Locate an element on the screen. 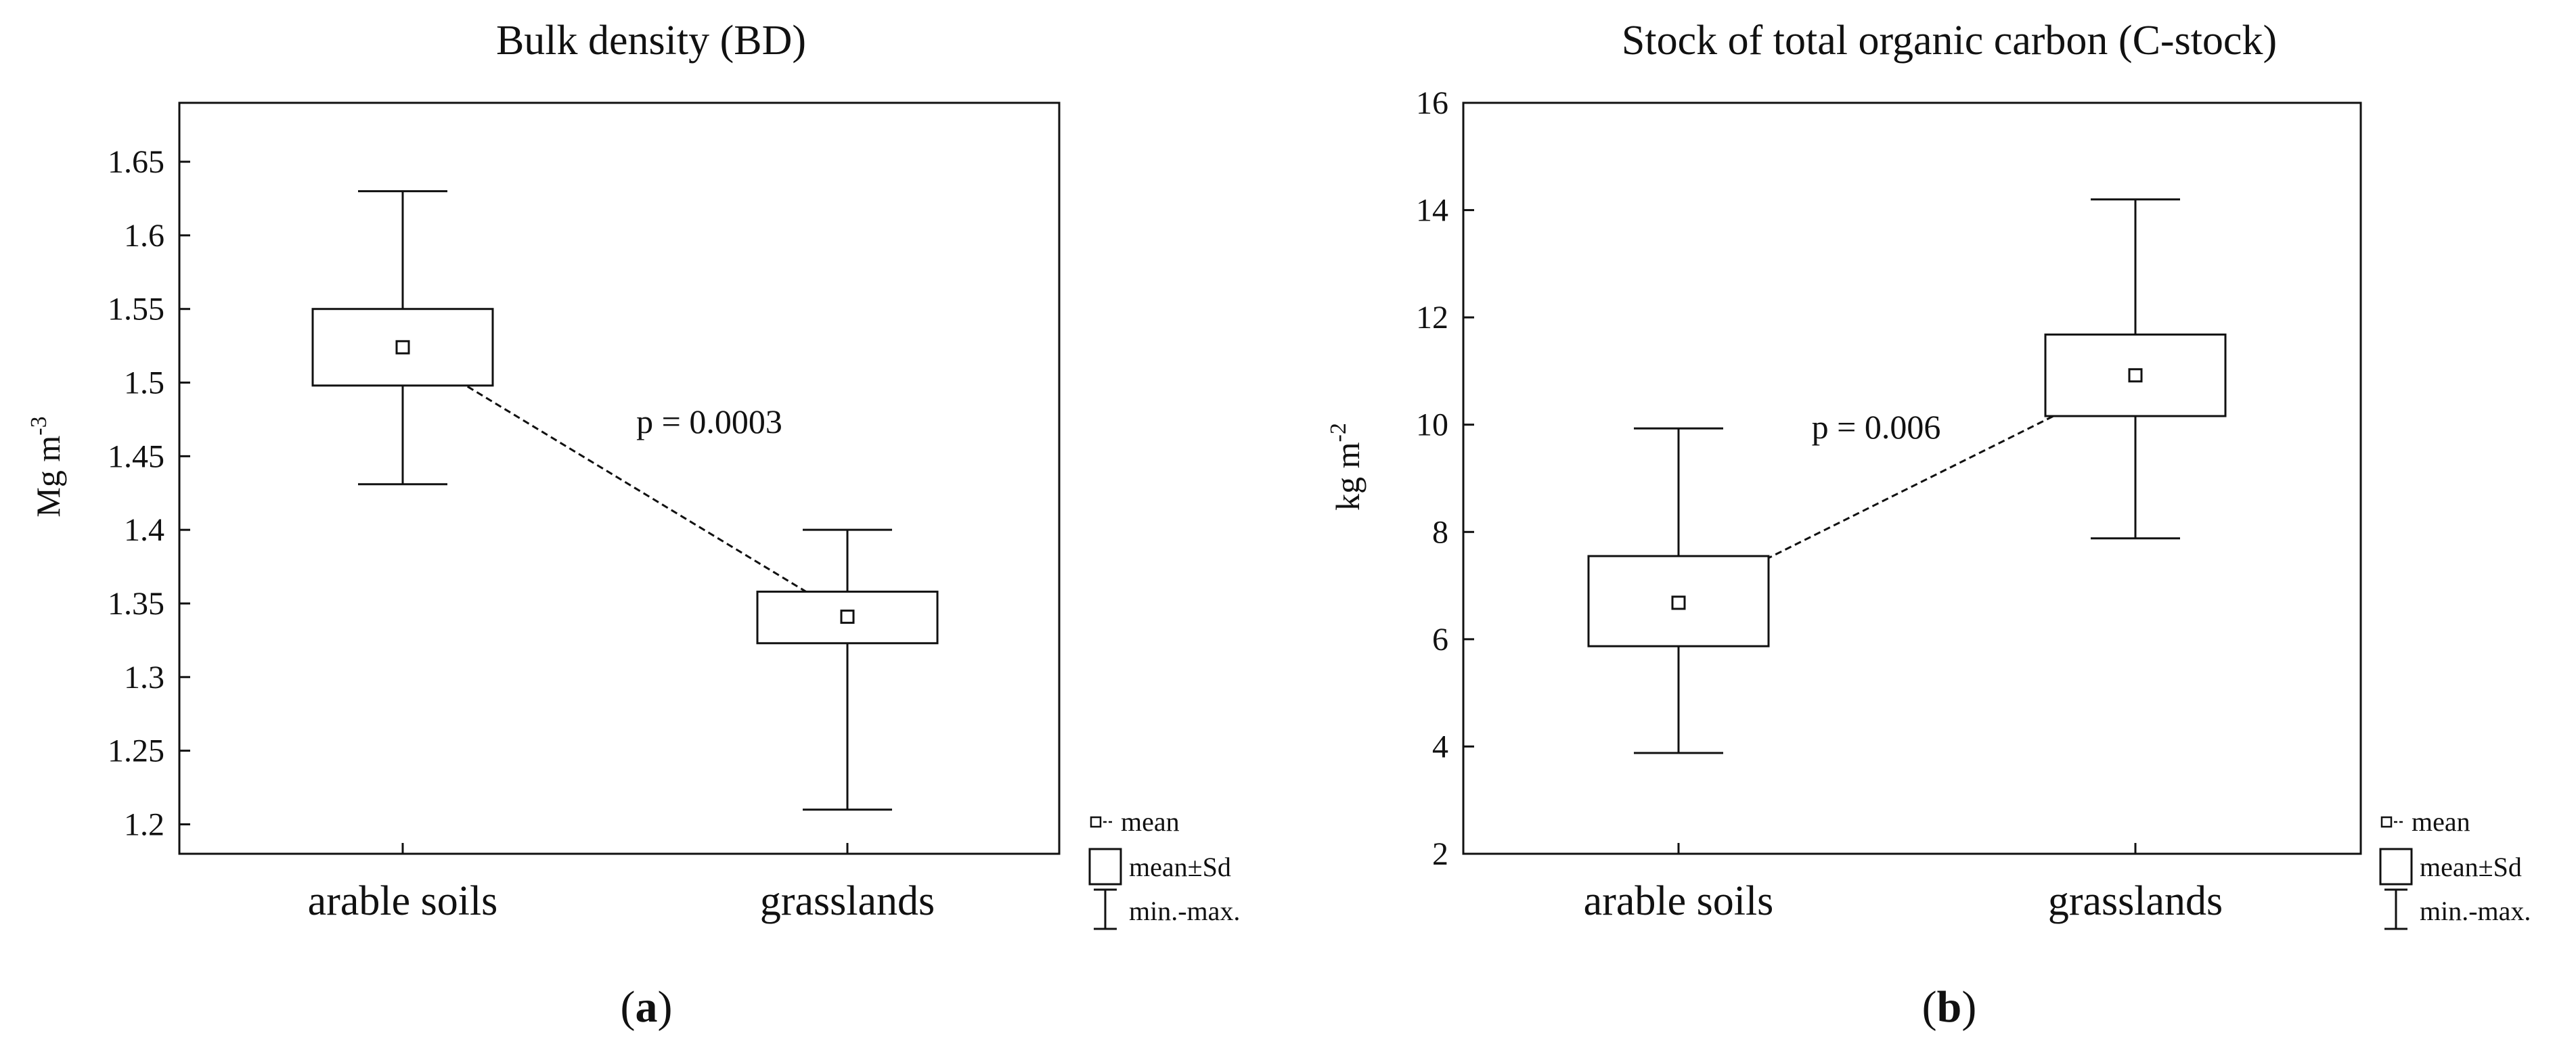 This screenshot has height=1052, width=2576. y-tick-label: 1.6 is located at coordinates (144, 236).